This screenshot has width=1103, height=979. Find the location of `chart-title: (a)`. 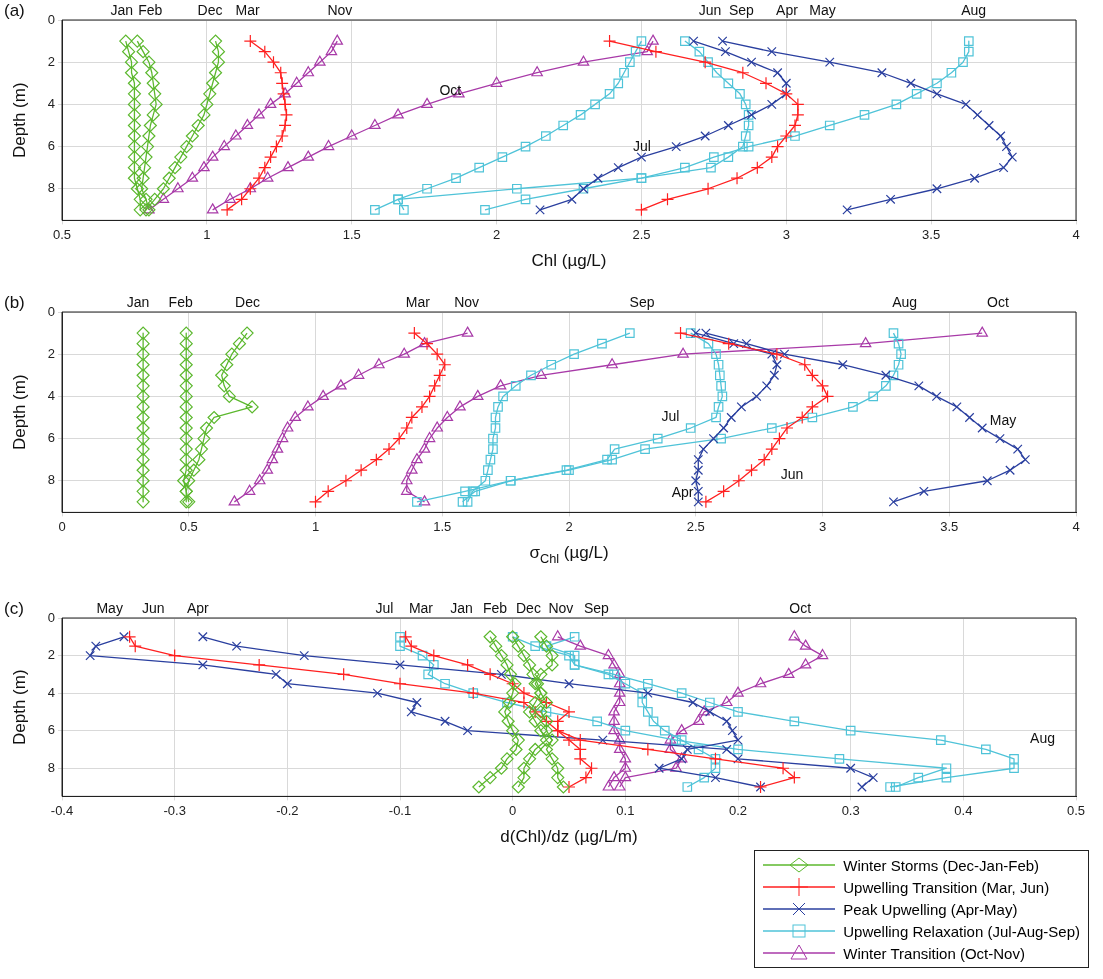

chart-title: (a) is located at coordinates (14, 10).